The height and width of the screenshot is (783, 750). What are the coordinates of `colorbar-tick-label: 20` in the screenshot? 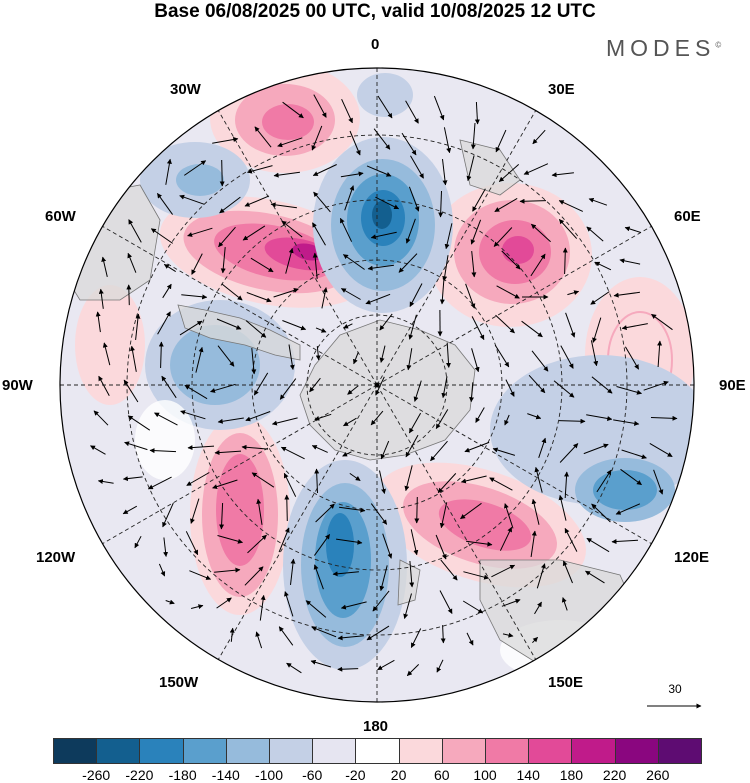 It's located at (398, 775).